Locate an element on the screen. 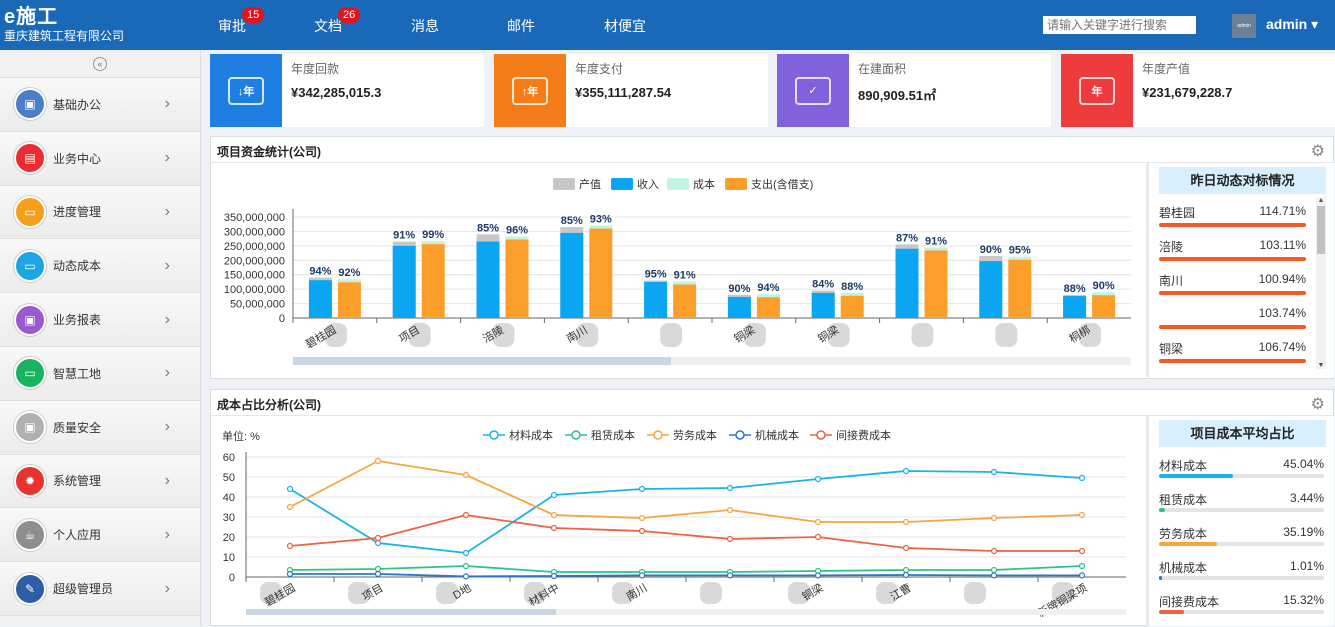 This screenshot has height=627, width=1335. nav-approval: 审批 15 is located at coordinates (241, 21).